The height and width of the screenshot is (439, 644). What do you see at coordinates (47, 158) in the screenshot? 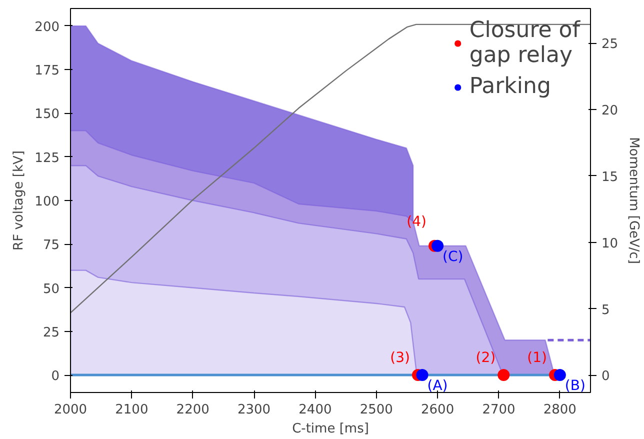
I see `y-tick-label: 125` at bounding box center [47, 158].